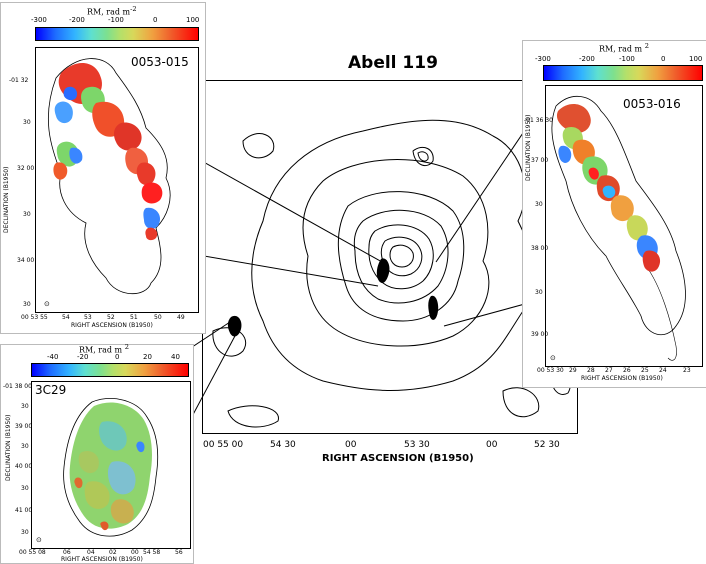 The image size is (706, 564). I want to click on x-tick: 50, so click(158, 317).